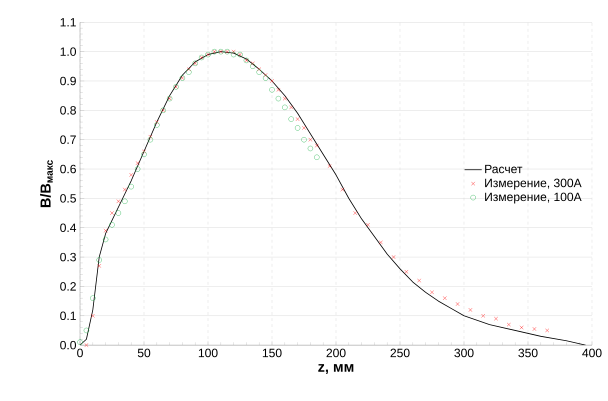 The image size is (608, 401). What do you see at coordinates (272, 353) in the screenshot?
I see `x-tick-label: 150` at bounding box center [272, 353].